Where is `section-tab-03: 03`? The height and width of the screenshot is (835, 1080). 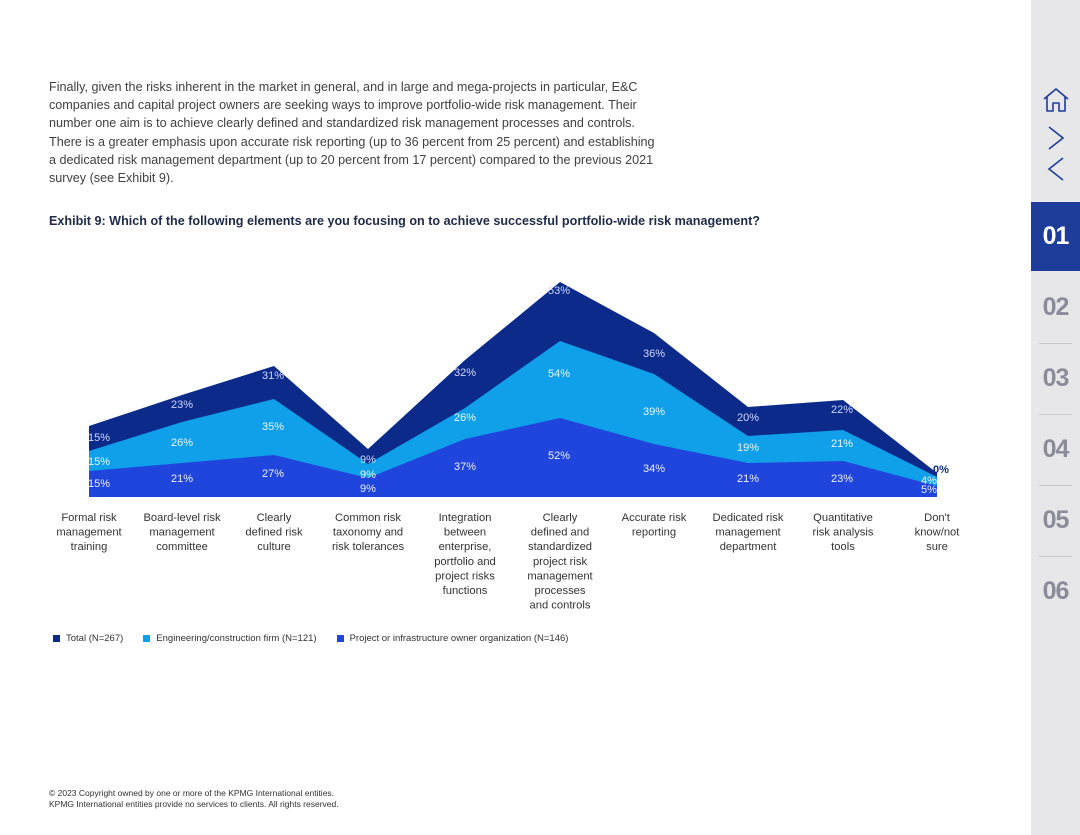
section-tab-03: 03 is located at coordinates (1056, 378).